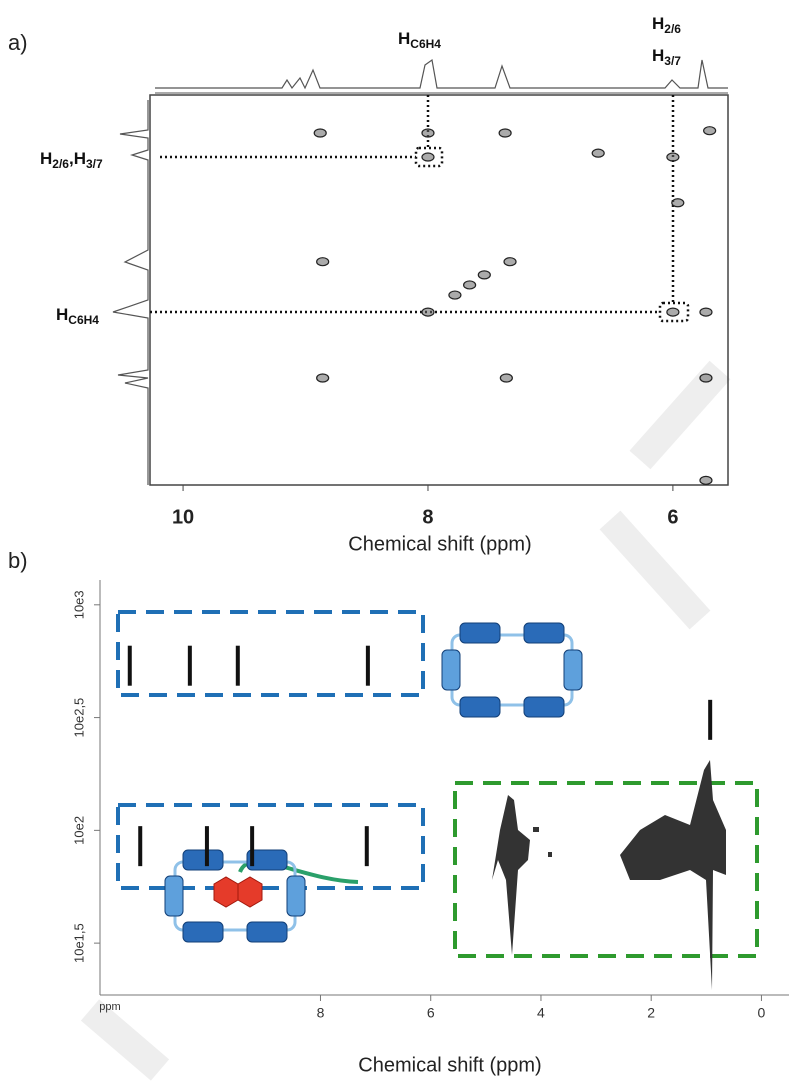 The height and width of the screenshot is (1089, 789). Describe the element at coordinates (609, 875) in the screenshot. I see `broad-signals` at that location.